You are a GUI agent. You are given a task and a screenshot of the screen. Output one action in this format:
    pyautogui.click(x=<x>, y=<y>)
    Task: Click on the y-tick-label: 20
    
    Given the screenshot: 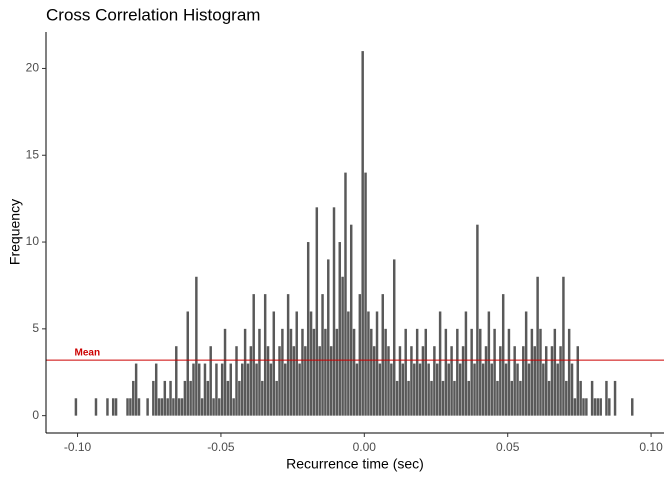 What is the action you would take?
    pyautogui.click(x=33, y=68)
    